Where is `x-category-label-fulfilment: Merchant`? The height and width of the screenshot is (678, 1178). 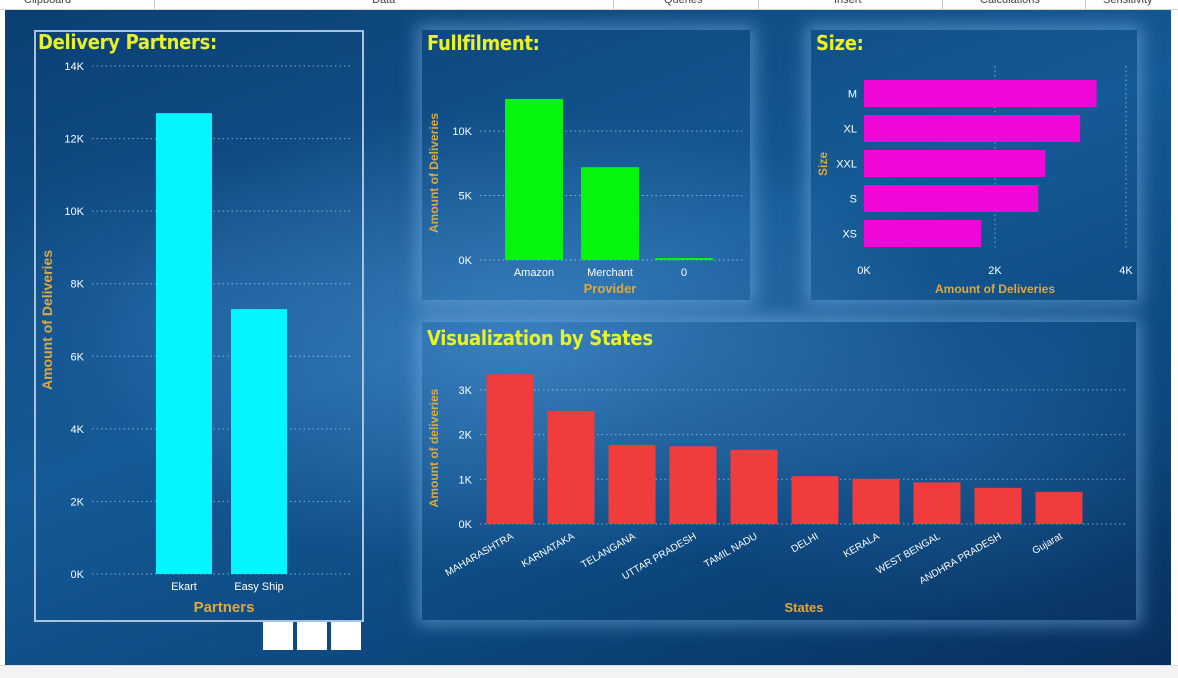
x-category-label-fulfilment: Merchant is located at coordinates (610, 273).